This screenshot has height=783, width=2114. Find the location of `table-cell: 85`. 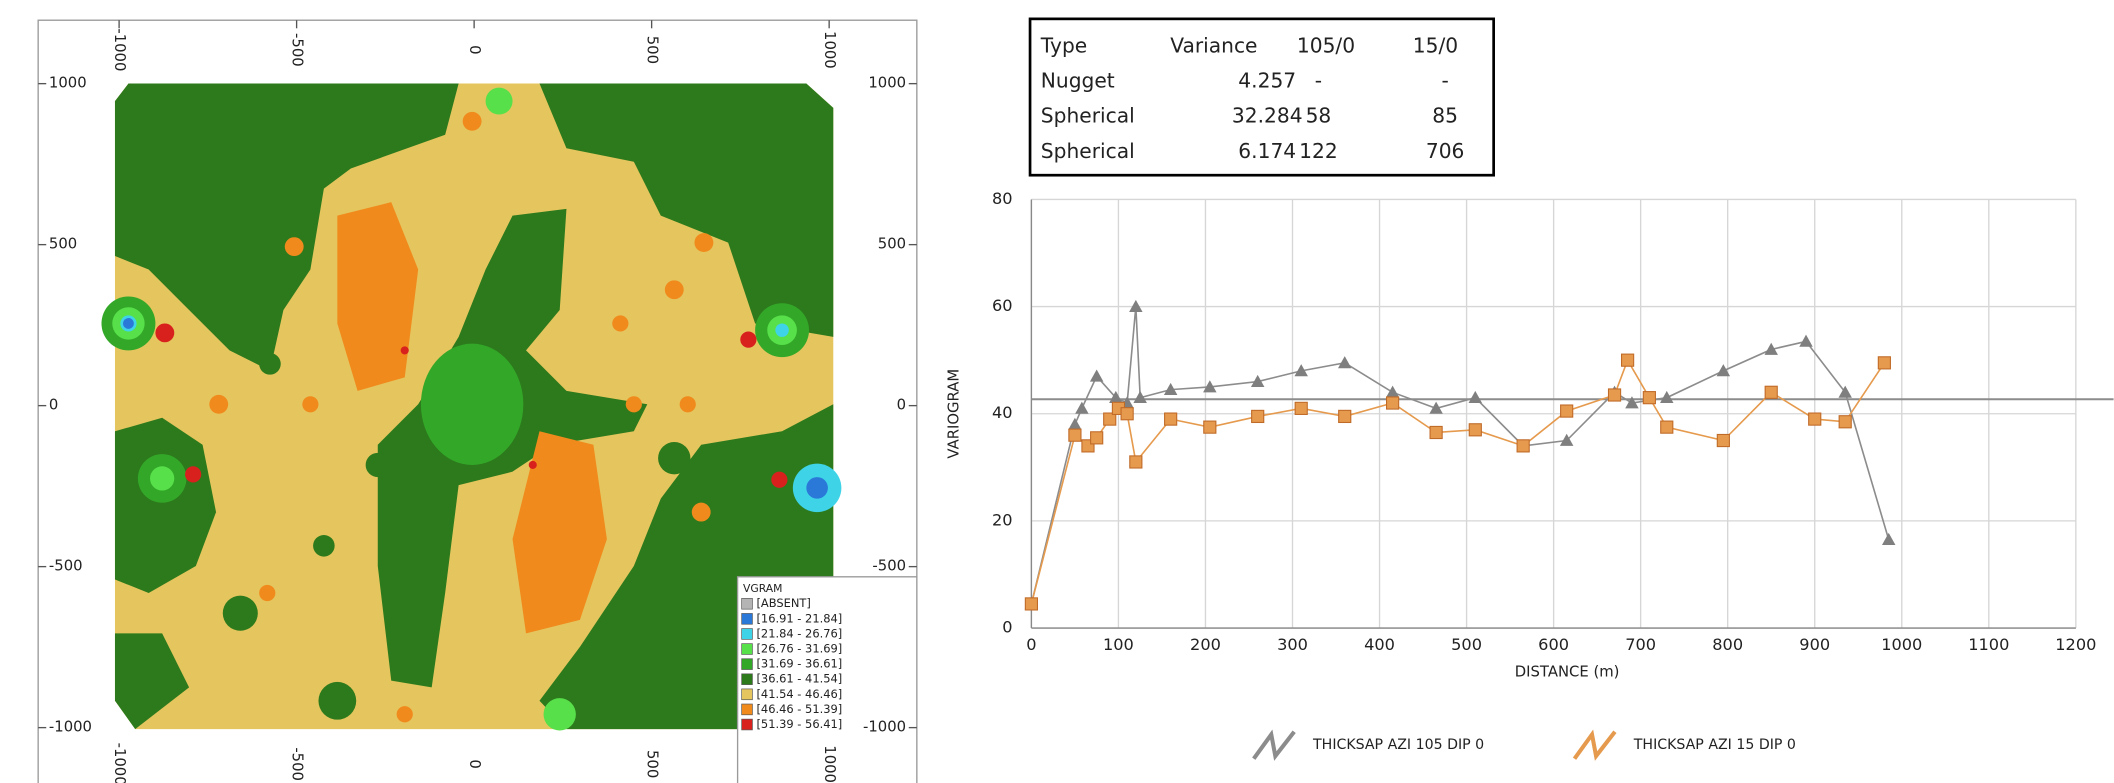

table-cell: 85 is located at coordinates (1445, 116).